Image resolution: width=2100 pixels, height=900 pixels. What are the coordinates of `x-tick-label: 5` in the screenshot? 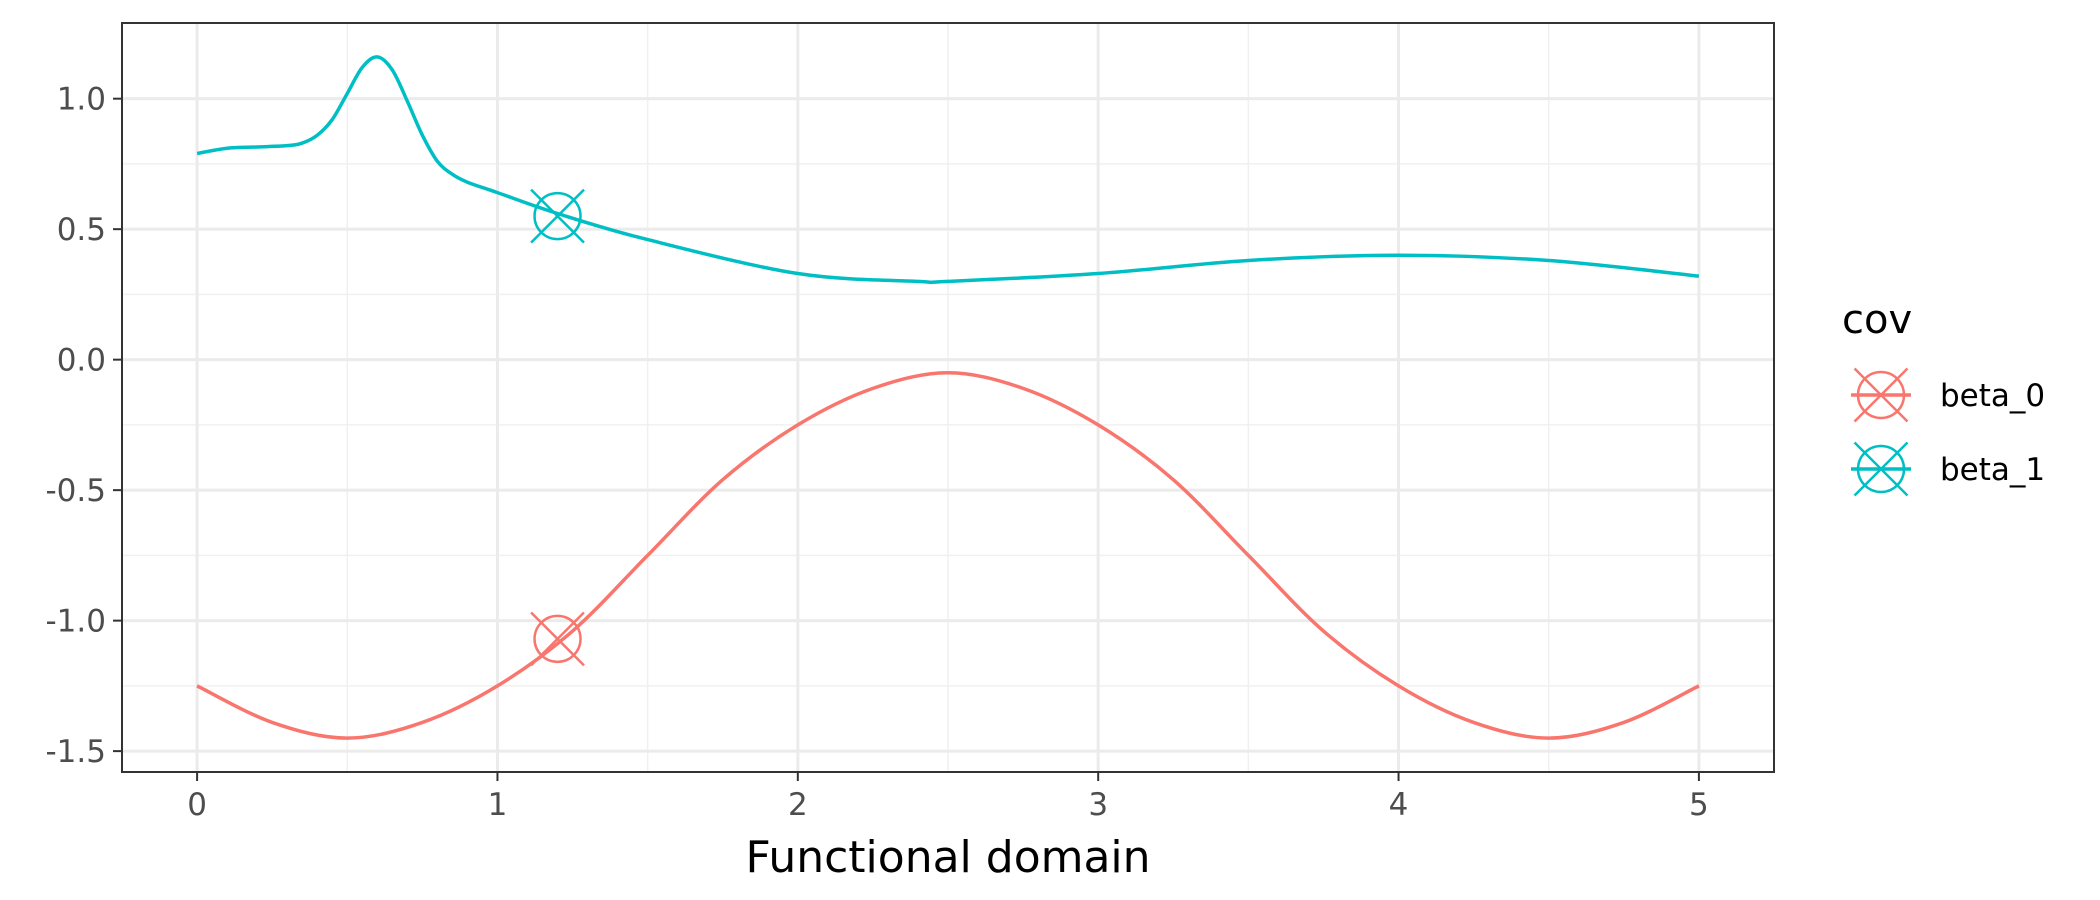 It's located at (1699, 805).